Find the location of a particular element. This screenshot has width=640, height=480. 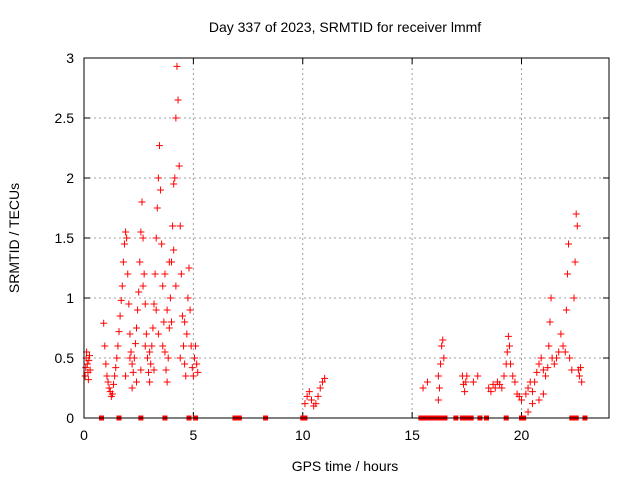

y-tick-label: 2 is located at coordinates (70, 178).